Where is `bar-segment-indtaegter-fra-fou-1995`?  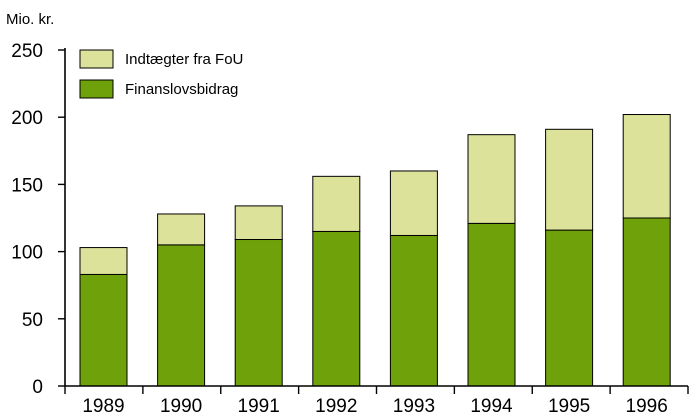 bar-segment-indtaegter-fra-fou-1995 is located at coordinates (569, 179).